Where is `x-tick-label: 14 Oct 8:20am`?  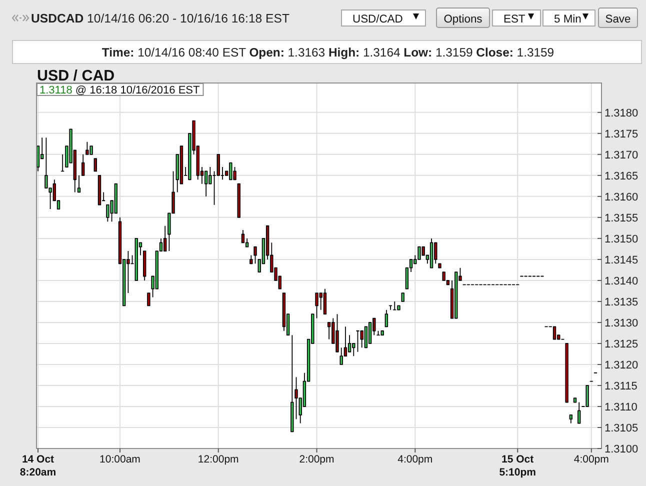 x-tick-label: 14 Oct 8:20am is located at coordinates (38, 466).